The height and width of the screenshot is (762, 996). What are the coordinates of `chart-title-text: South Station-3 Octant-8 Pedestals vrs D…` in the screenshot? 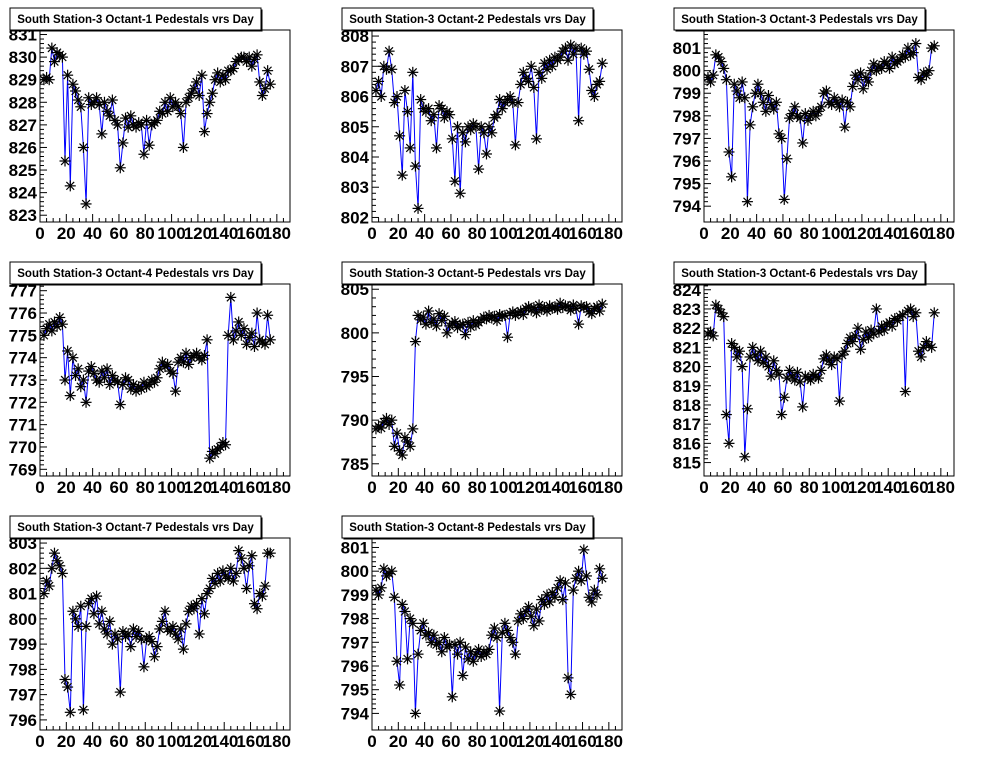 It's located at (467, 528).